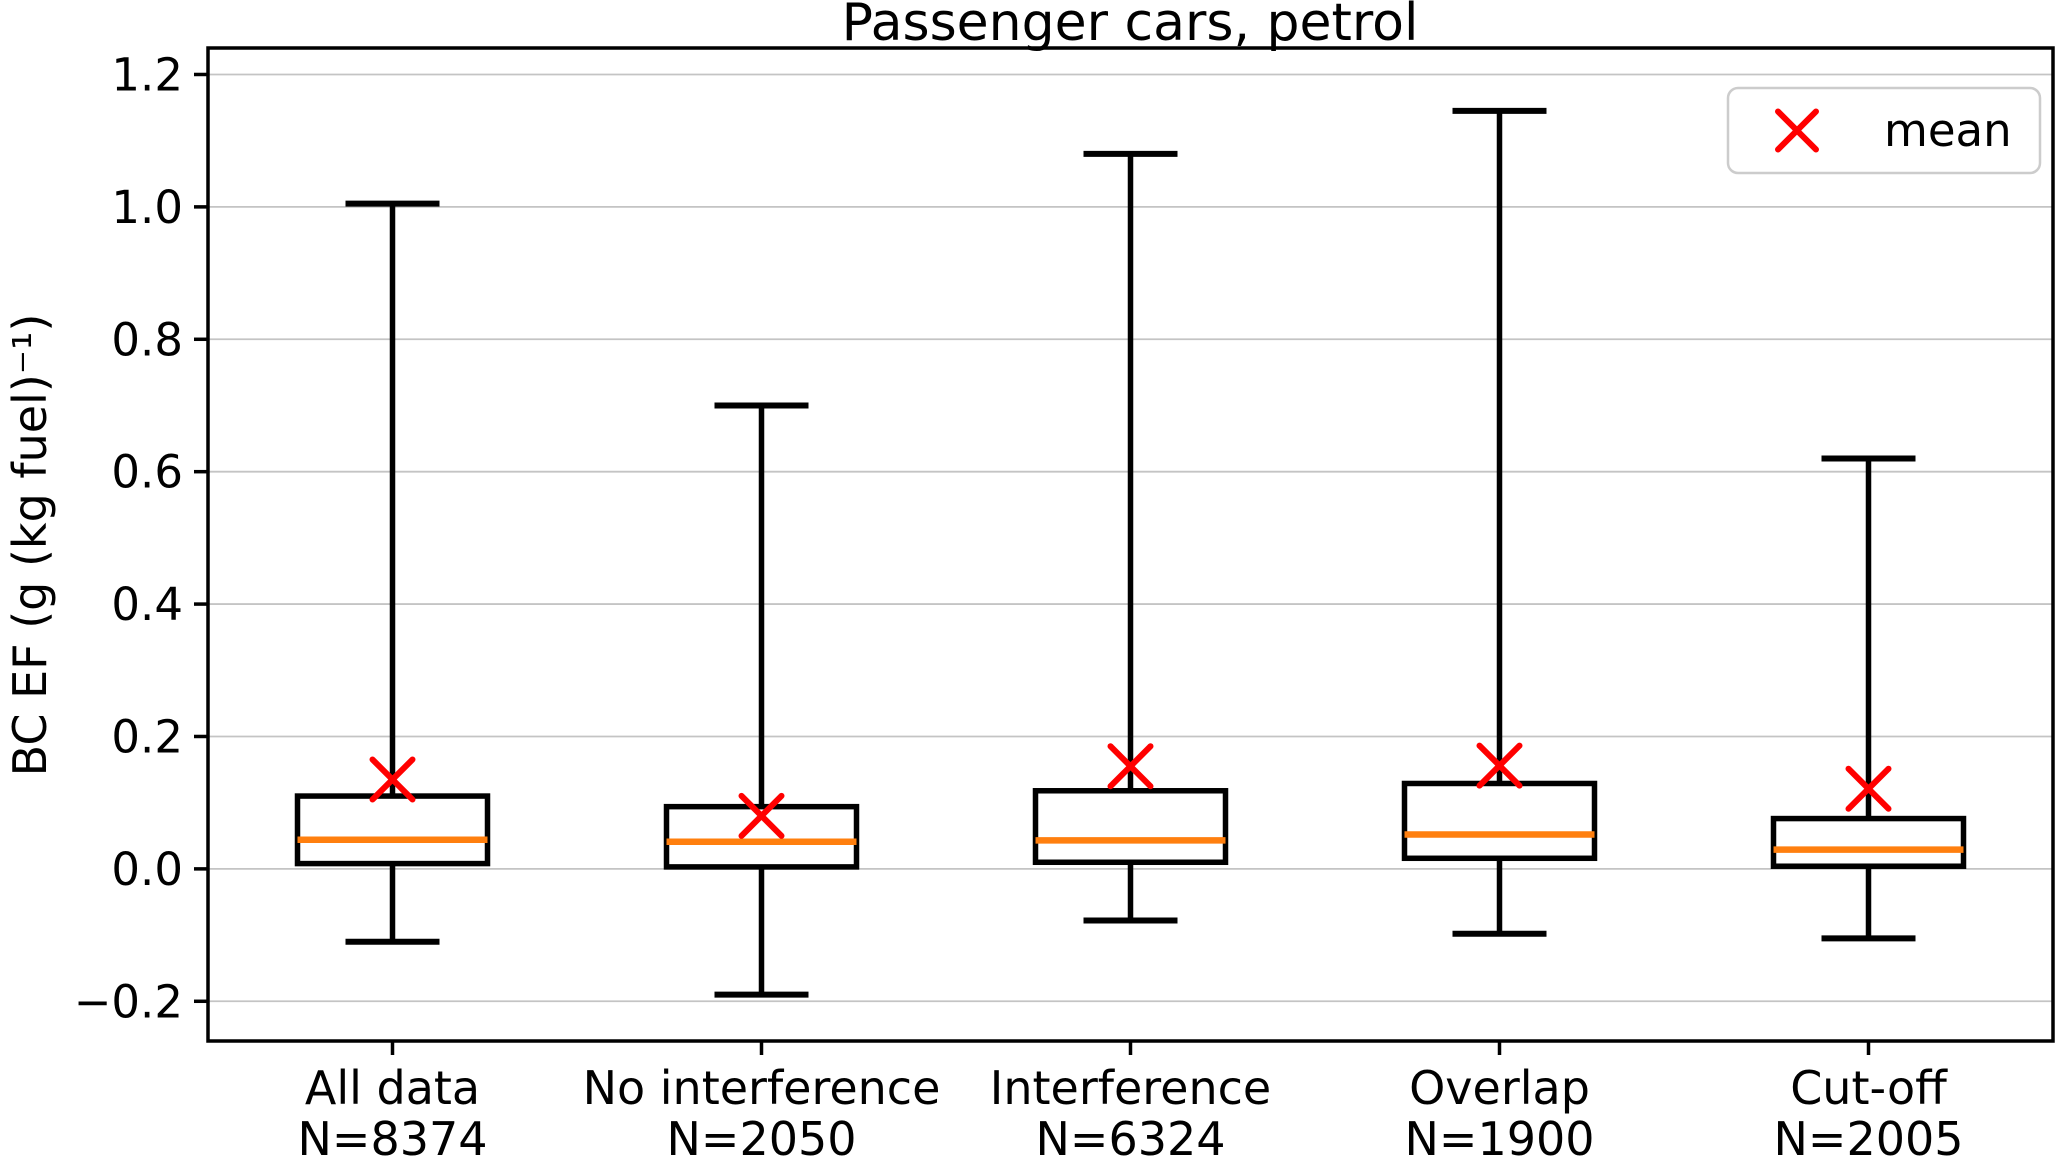 The width and height of the screenshot is (2067, 1159). I want to click on y-tick-label: 1.2, so click(147, 74).